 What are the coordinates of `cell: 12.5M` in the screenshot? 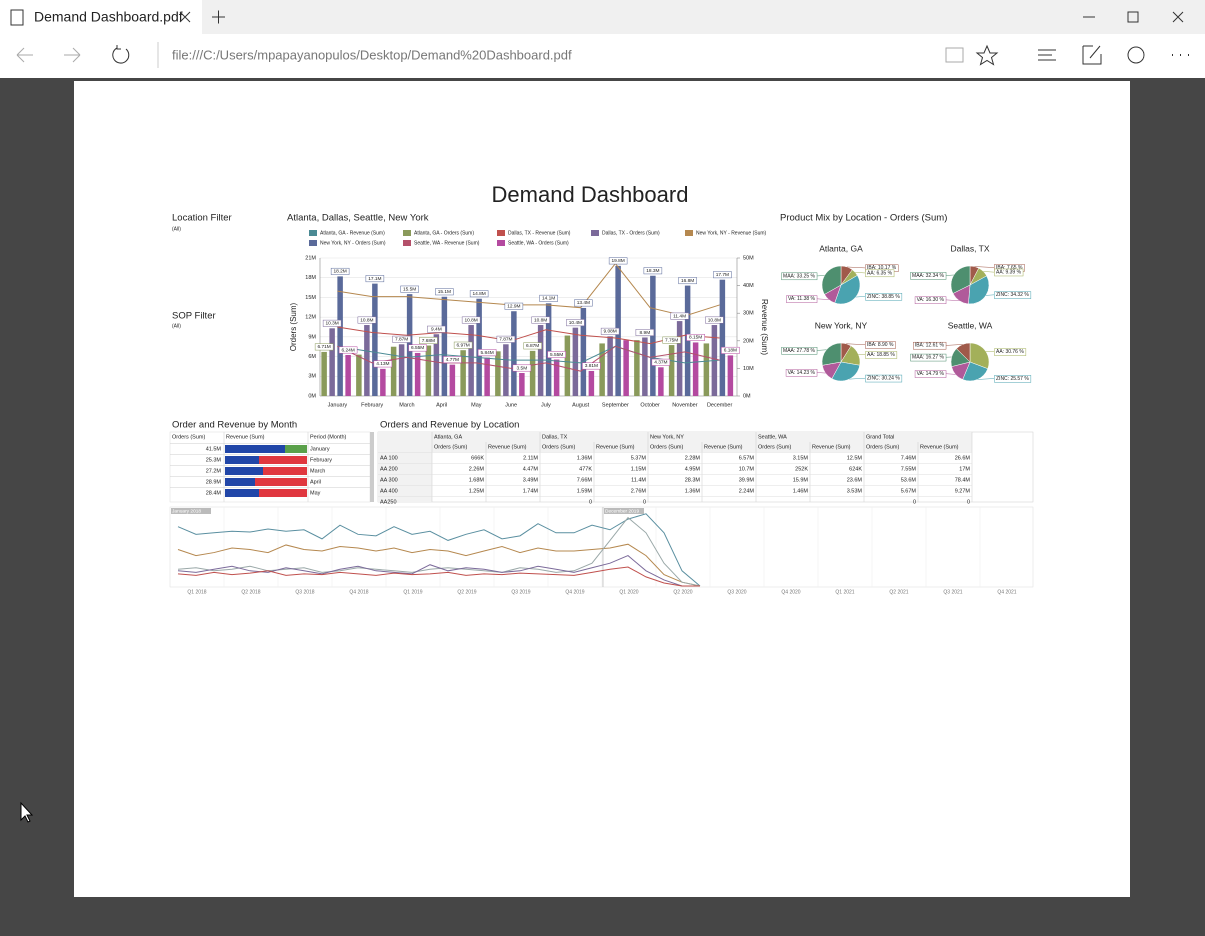 It's located at (855, 458).